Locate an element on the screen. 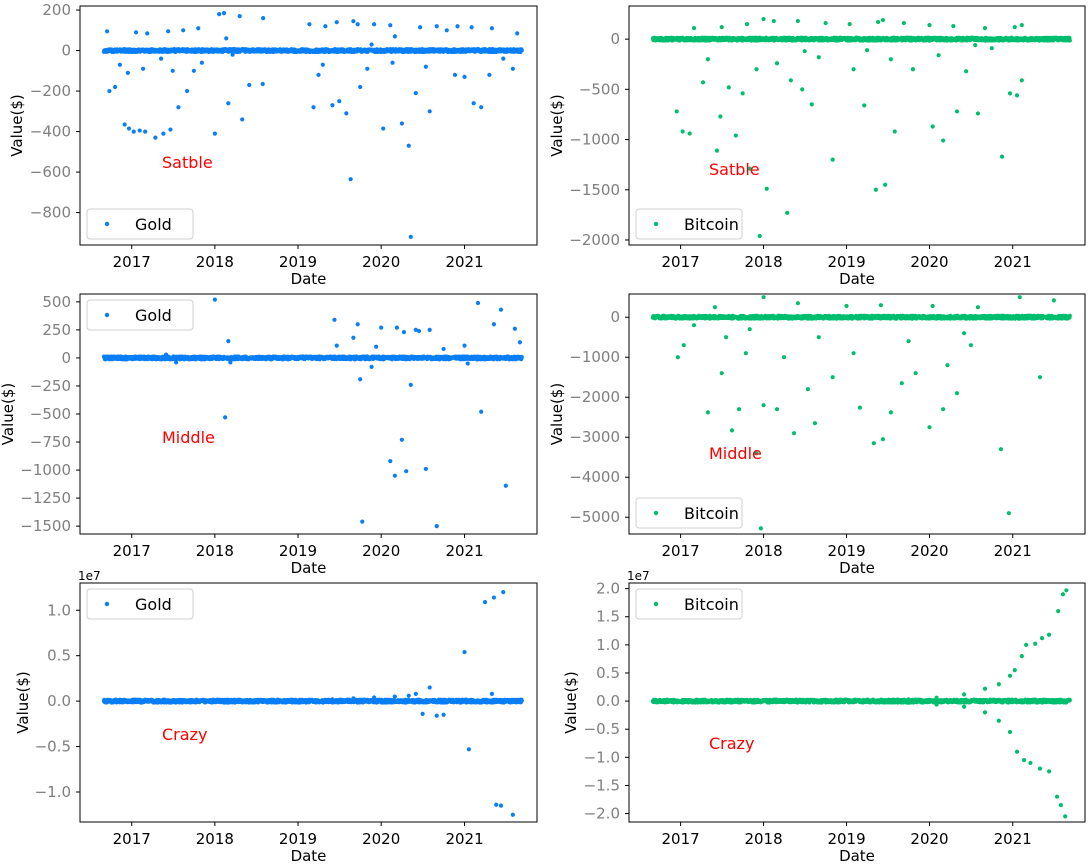 The width and height of the screenshot is (1090, 868). y-tick-label: −750 is located at coordinates (50, 442).